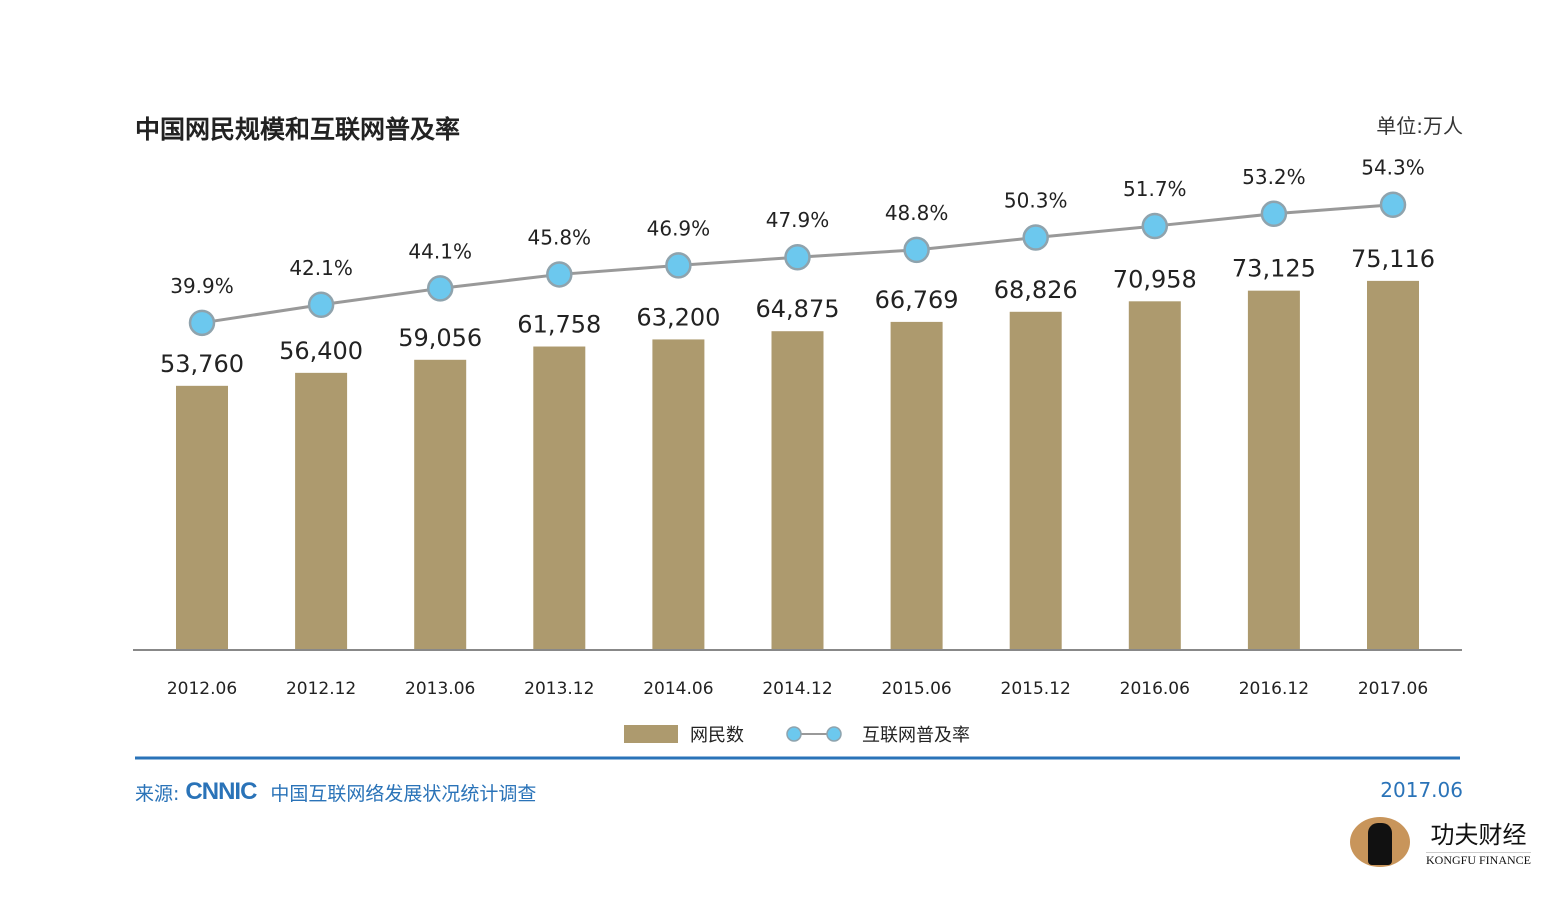 This screenshot has width=1563, height=899. I want to click on legend-line-label: 互联网普及率, so click(916, 735).